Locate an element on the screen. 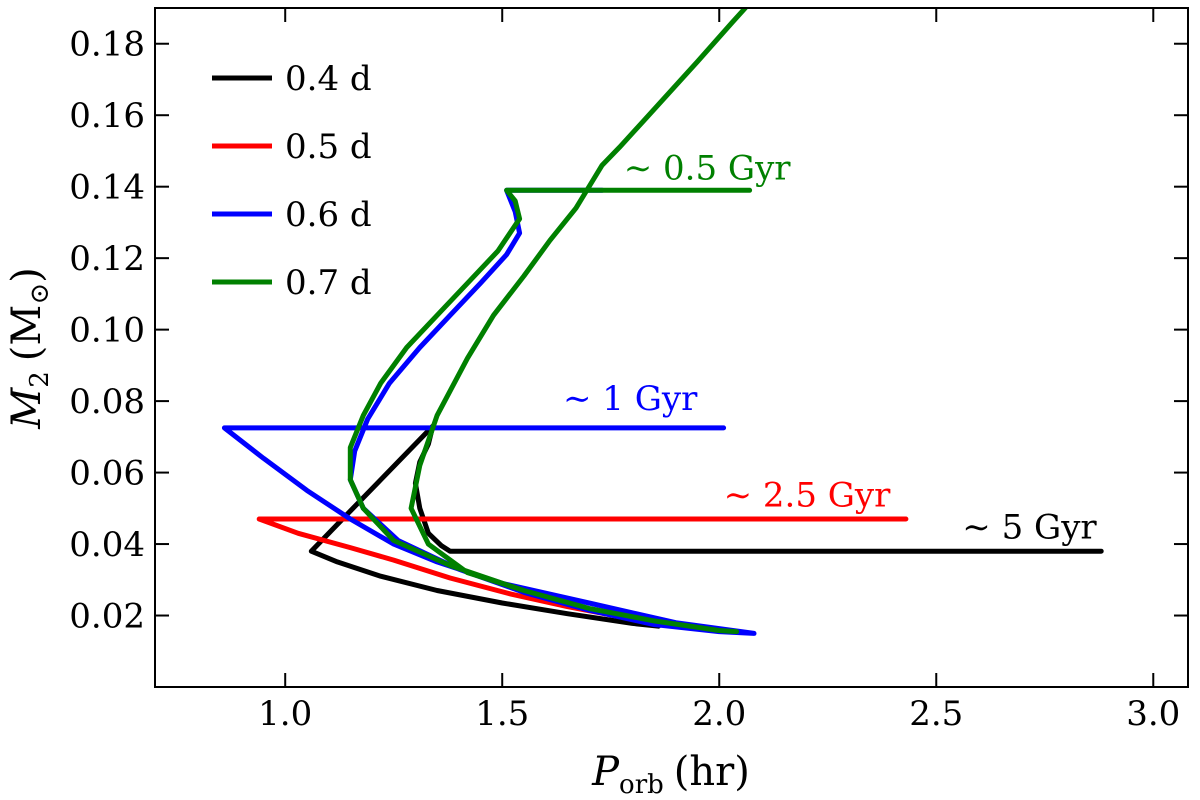 The width and height of the screenshot is (1200, 800). legend-label-0: 0.4 d is located at coordinates (328, 79).